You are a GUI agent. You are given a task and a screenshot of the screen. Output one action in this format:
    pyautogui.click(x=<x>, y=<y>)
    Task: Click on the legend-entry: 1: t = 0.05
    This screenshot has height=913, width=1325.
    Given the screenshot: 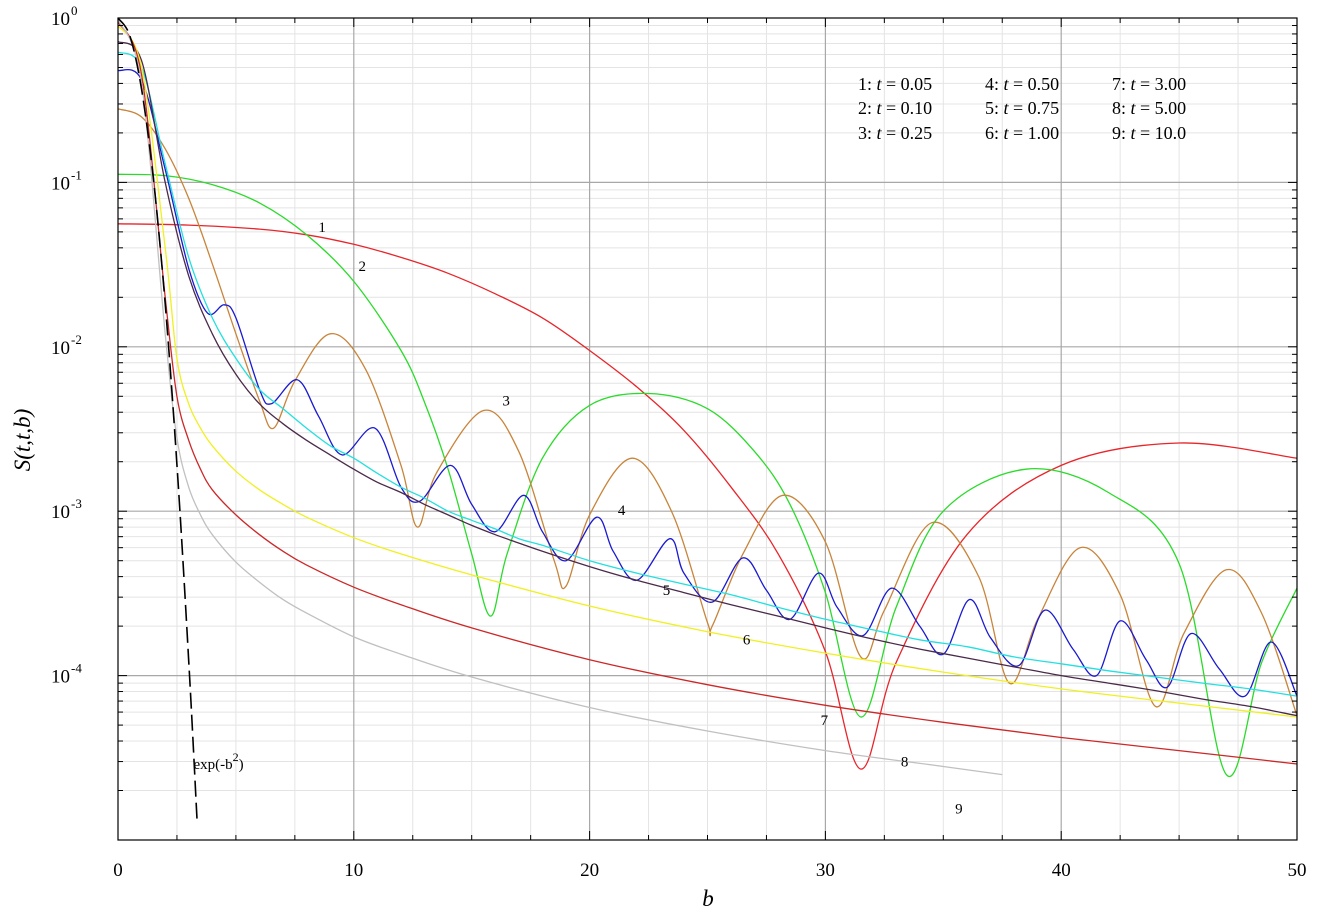 What is the action you would take?
    pyautogui.click(x=895, y=84)
    